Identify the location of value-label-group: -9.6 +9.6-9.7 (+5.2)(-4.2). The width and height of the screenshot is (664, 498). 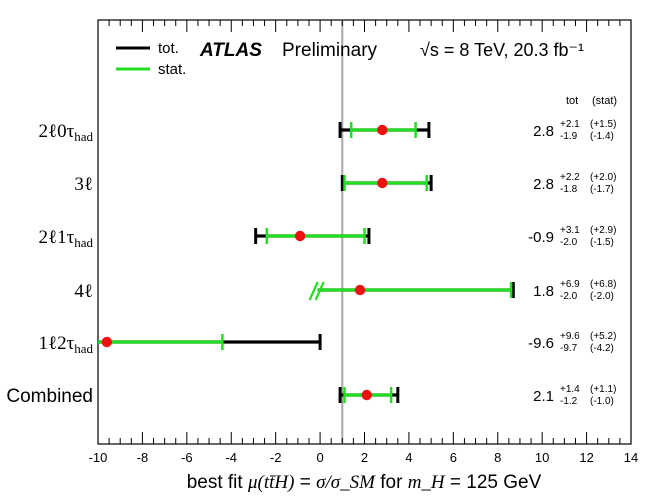
(572, 342).